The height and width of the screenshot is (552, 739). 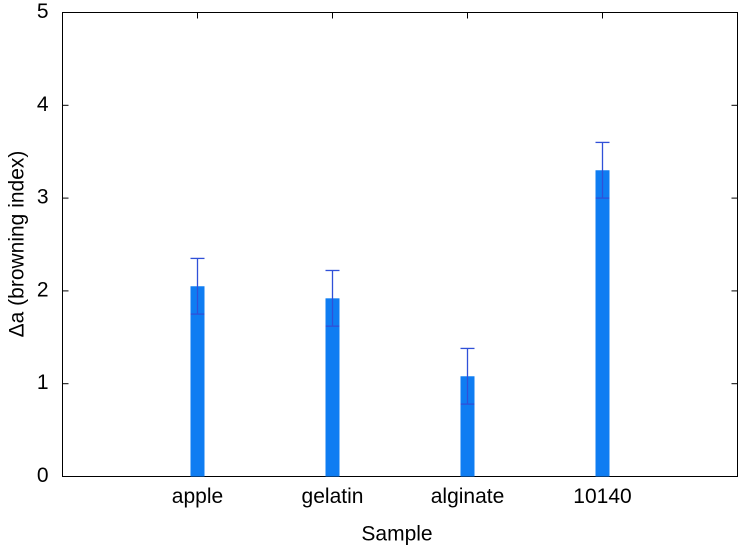 I want to click on y-tick-label: 4, so click(x=43, y=104).